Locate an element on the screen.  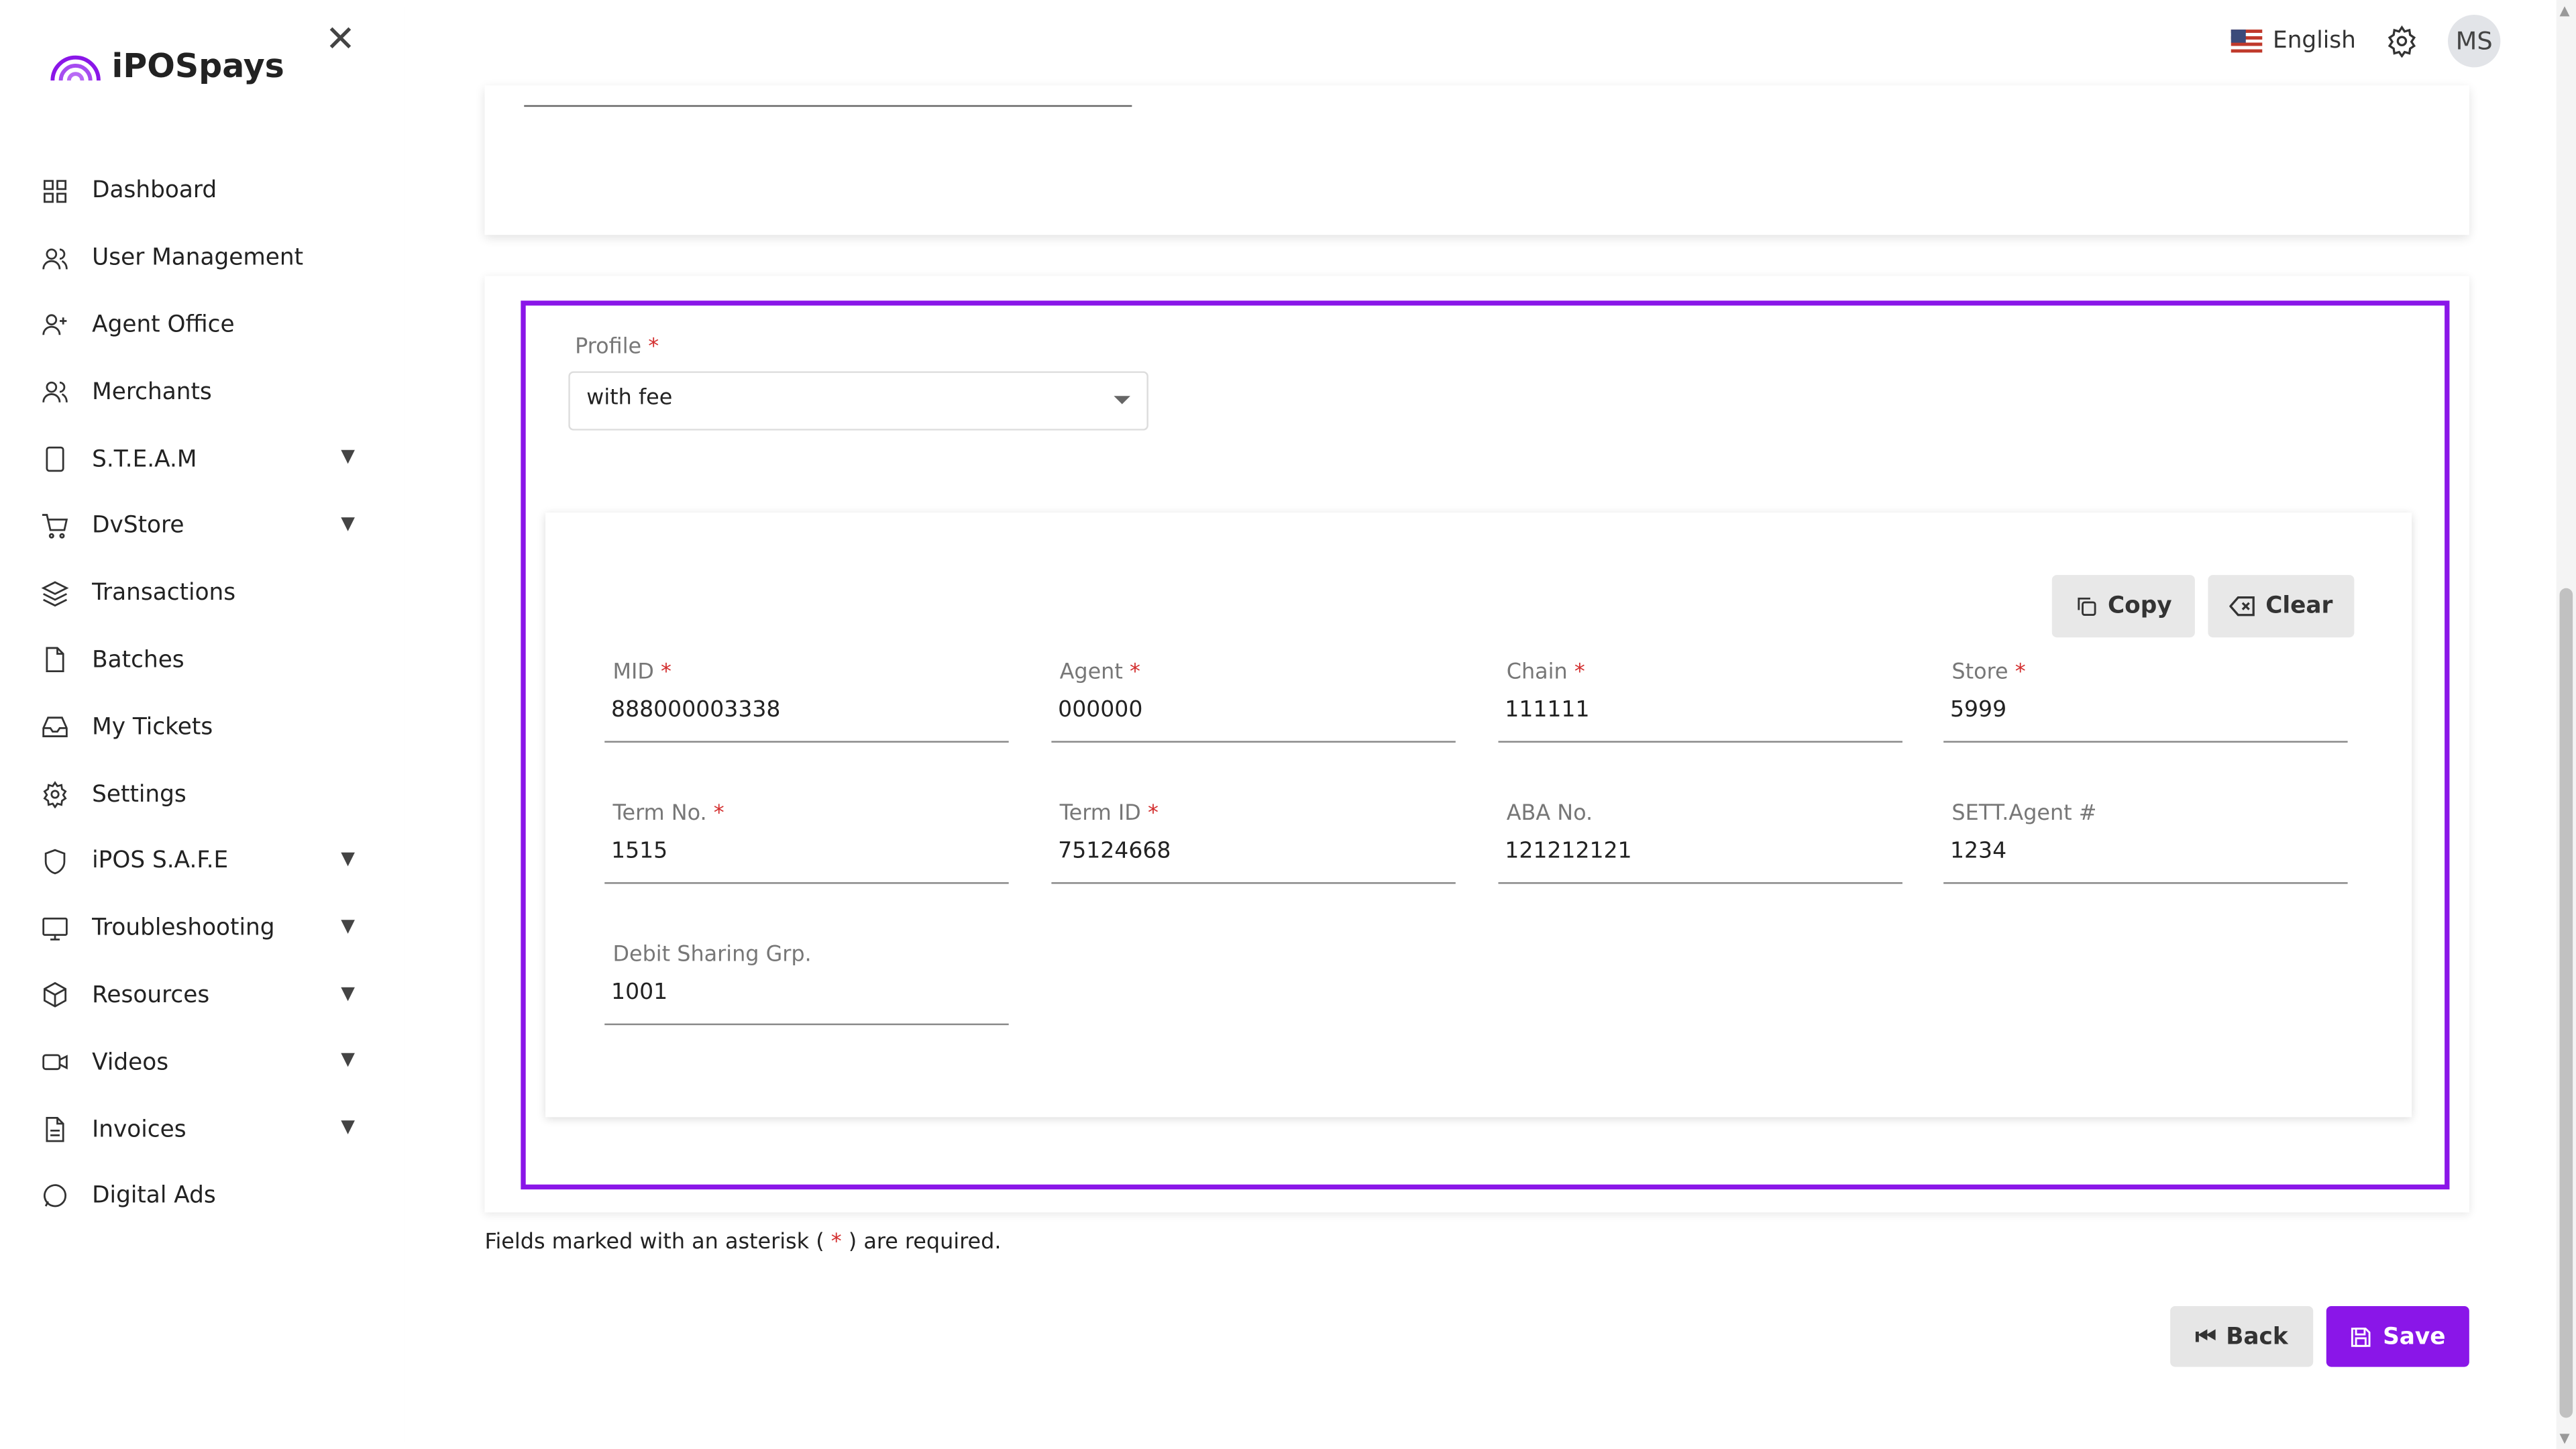
field-label: Term No. * is located at coordinates (668, 814).